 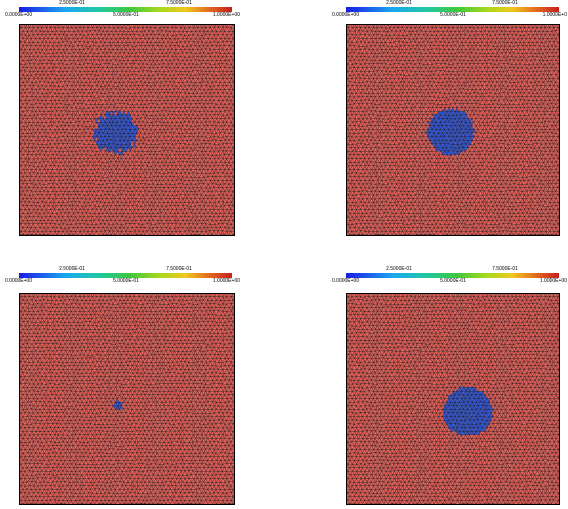 What do you see at coordinates (126, 15) in the screenshot?
I see `colorbar-tick-lower: 5.0000E-01` at bounding box center [126, 15].